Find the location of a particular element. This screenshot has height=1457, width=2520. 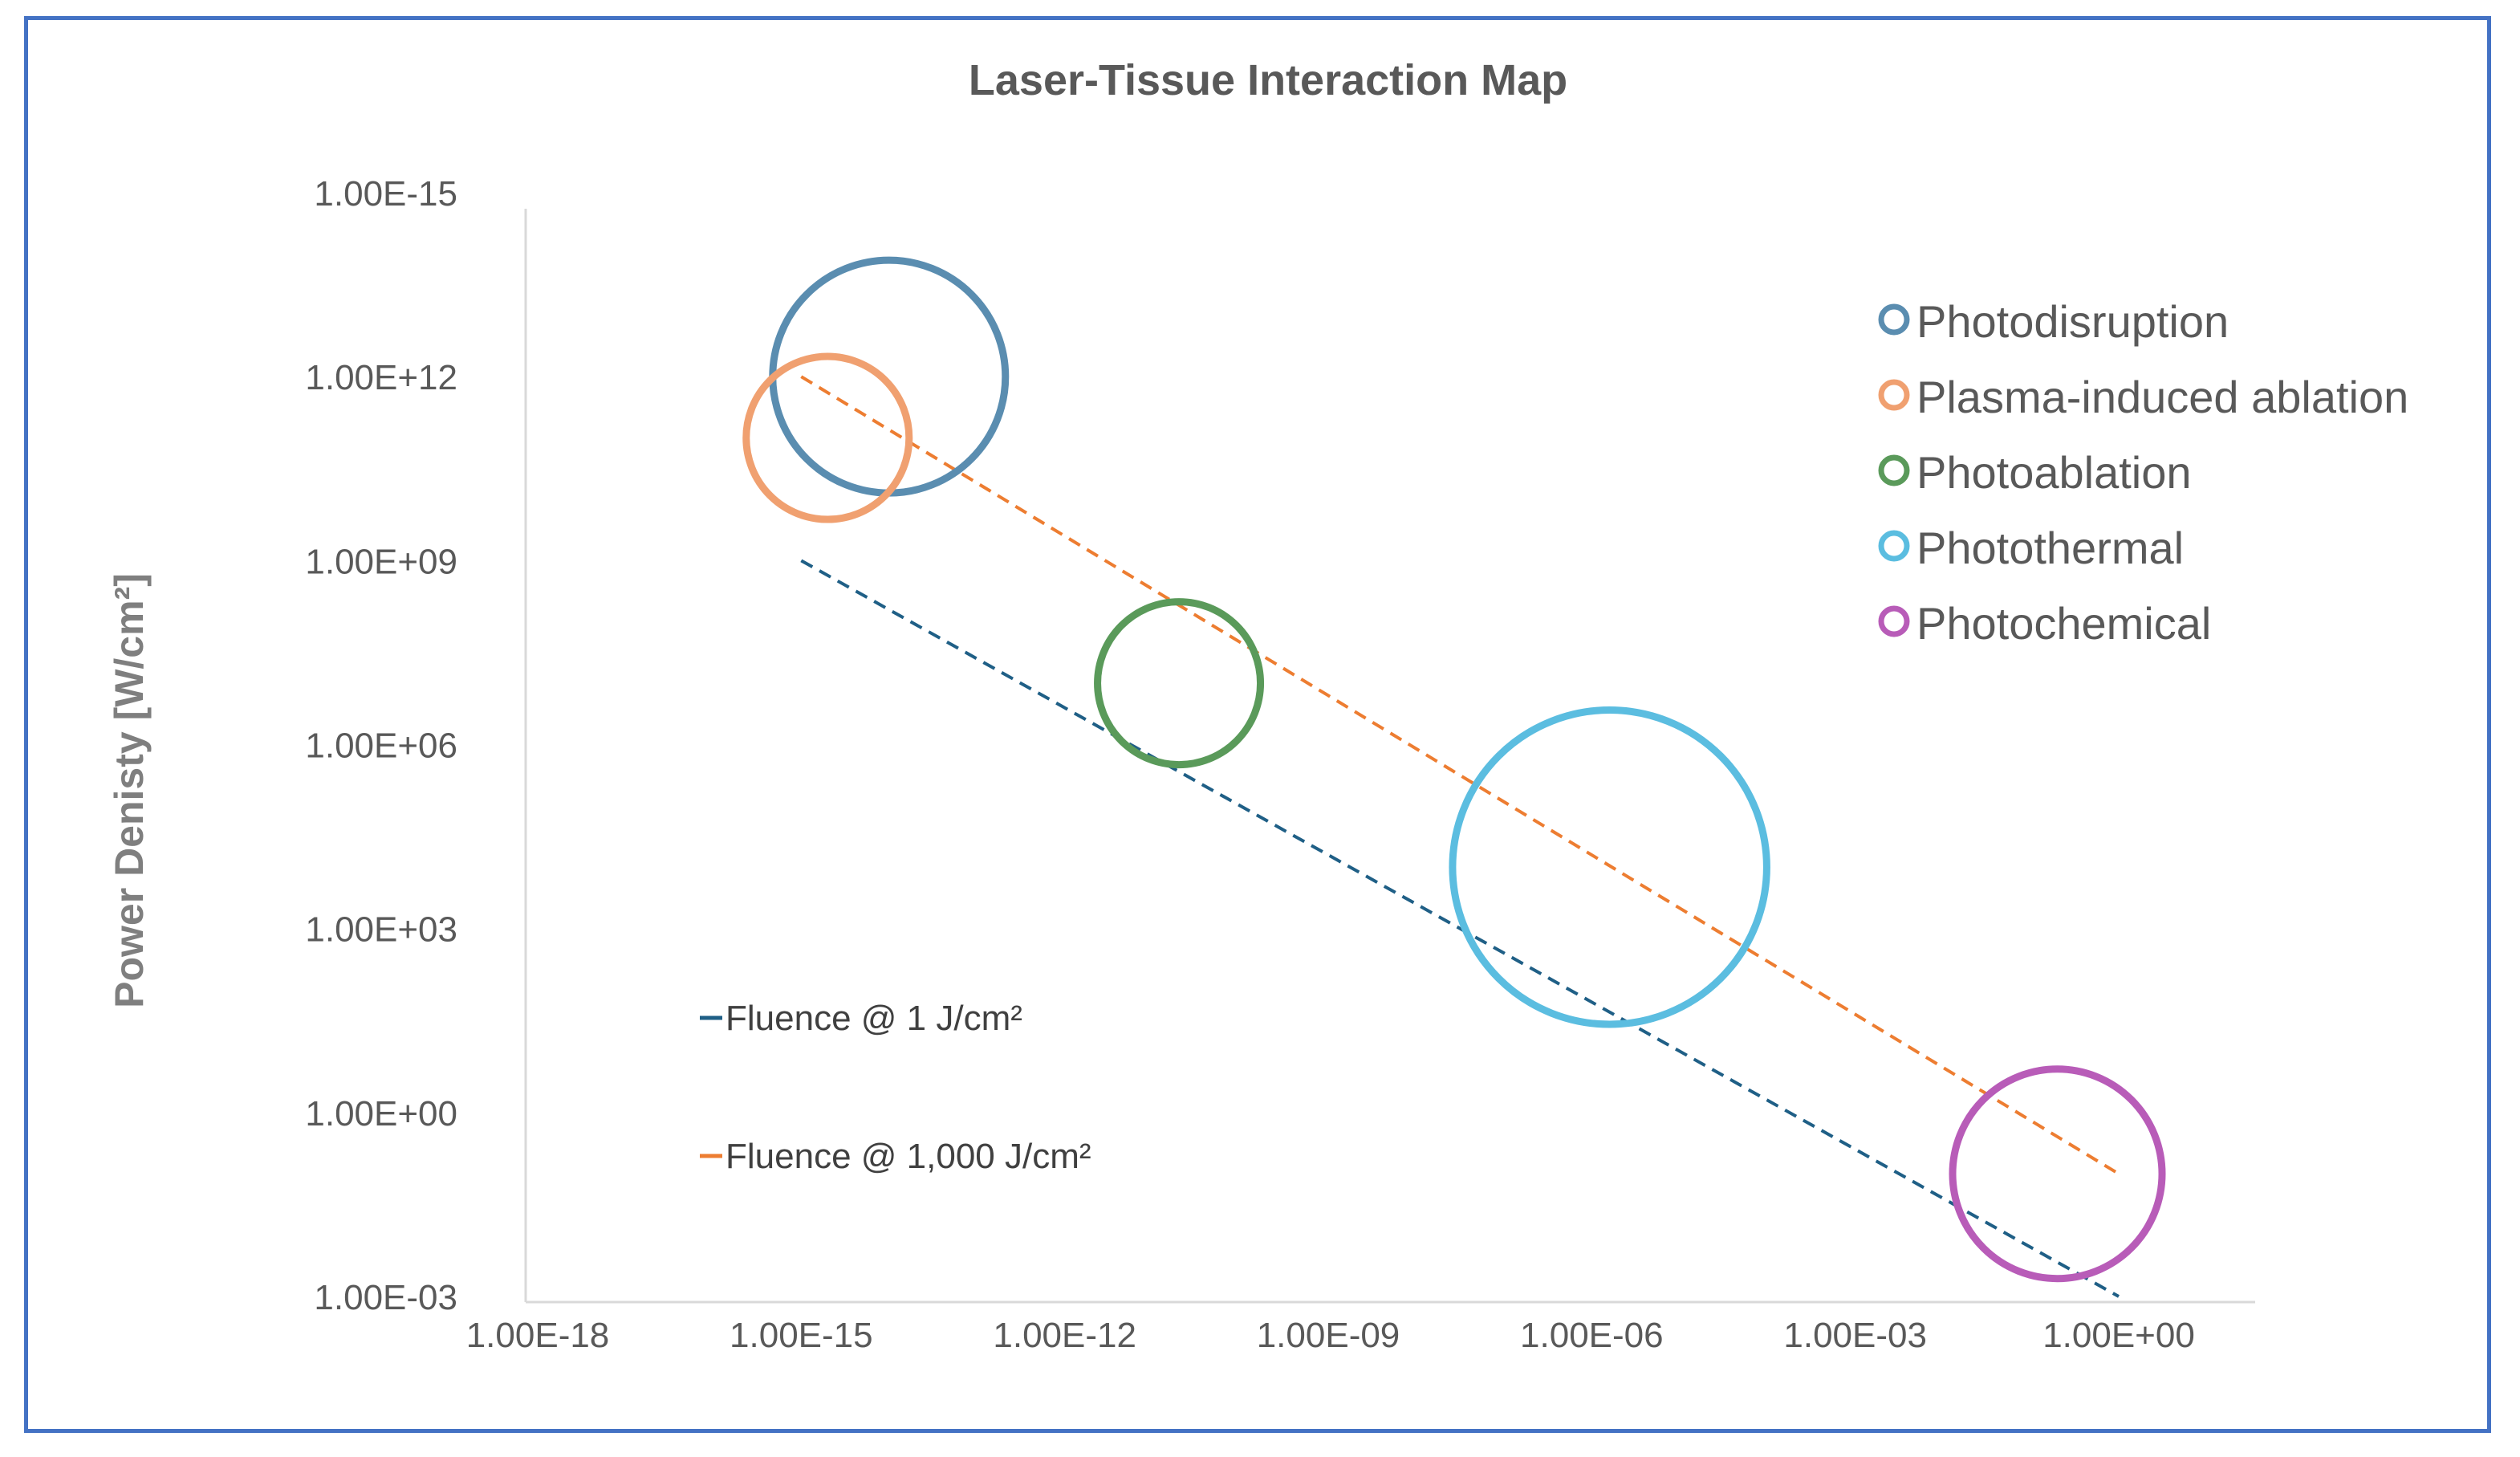

bubble-photodisruption is located at coordinates (889, 376).